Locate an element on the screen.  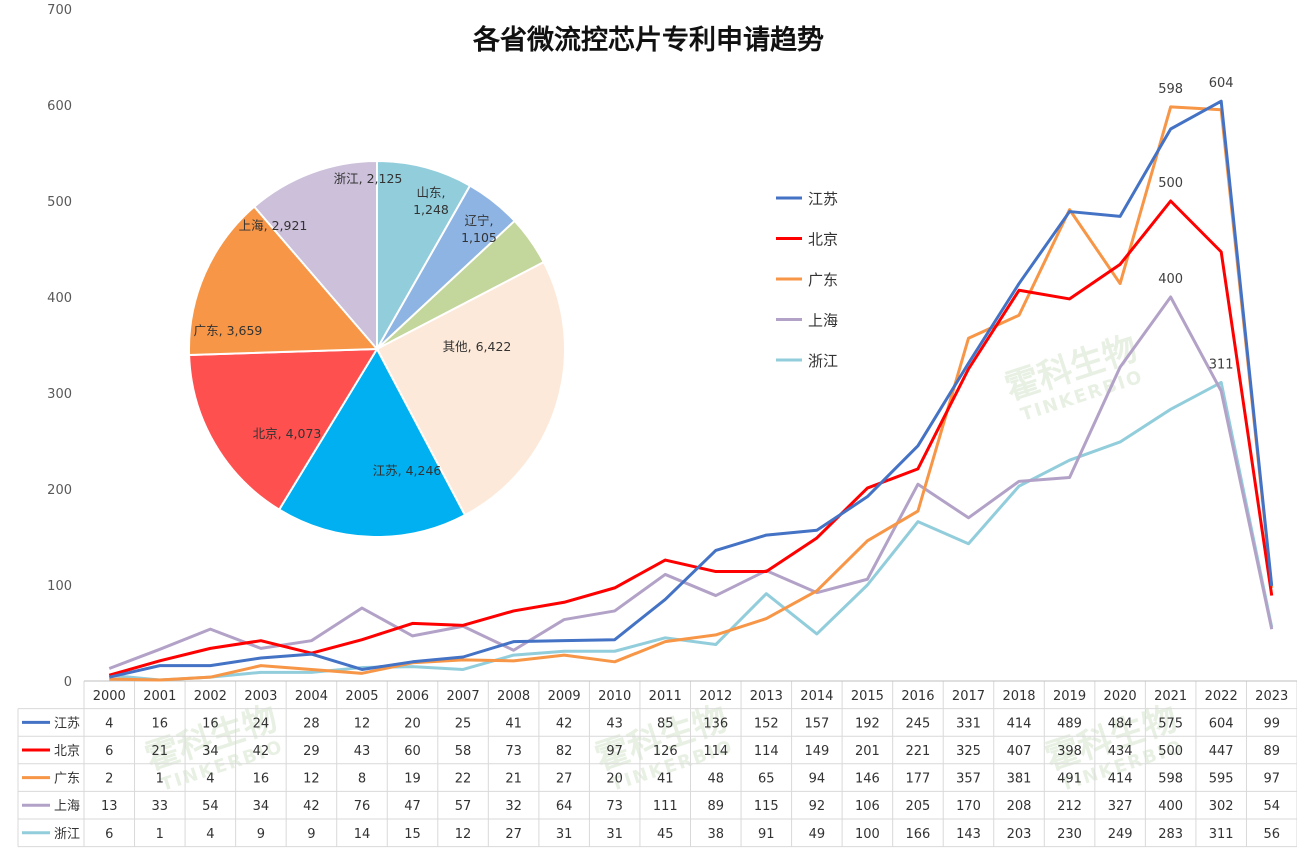
x-tick-label: 2017 is located at coordinates (968, 696).